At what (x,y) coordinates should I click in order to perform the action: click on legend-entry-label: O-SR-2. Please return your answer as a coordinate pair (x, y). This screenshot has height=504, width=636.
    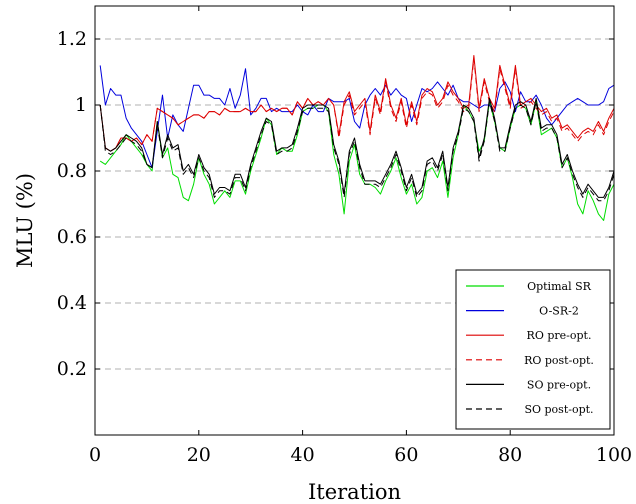
    Looking at the image, I should click on (559, 311).